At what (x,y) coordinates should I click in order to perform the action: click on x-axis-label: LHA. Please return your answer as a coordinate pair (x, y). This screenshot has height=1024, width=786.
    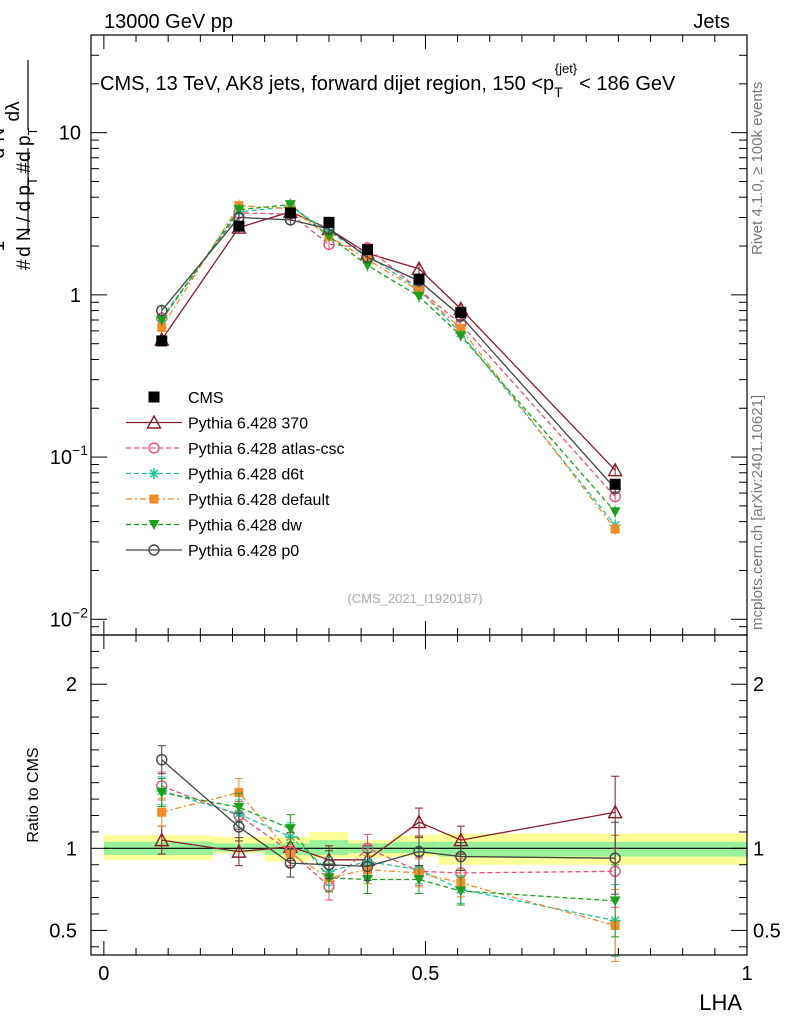
    Looking at the image, I should click on (720, 1002).